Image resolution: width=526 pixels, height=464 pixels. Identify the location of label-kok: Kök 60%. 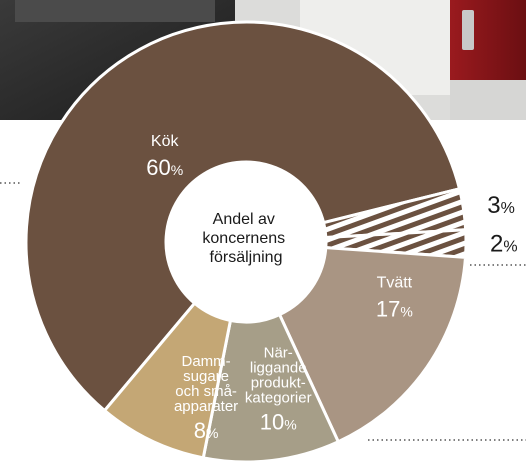
(164, 156).